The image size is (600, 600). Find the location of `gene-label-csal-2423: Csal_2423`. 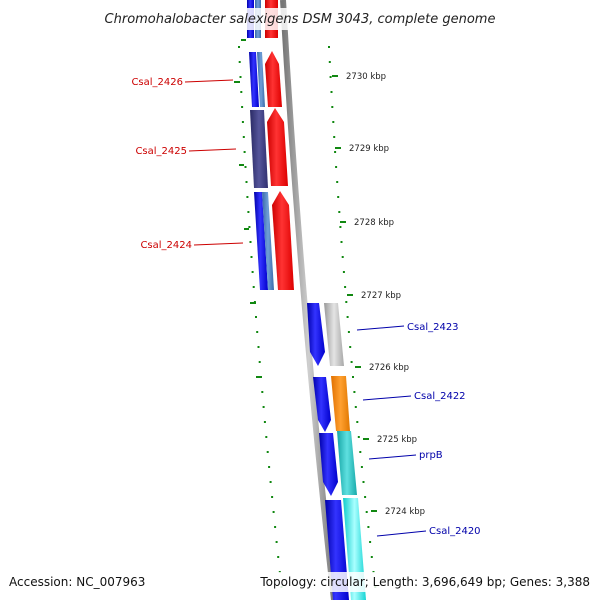

gene-label-csal-2423: Csal_2423 is located at coordinates (433, 327).